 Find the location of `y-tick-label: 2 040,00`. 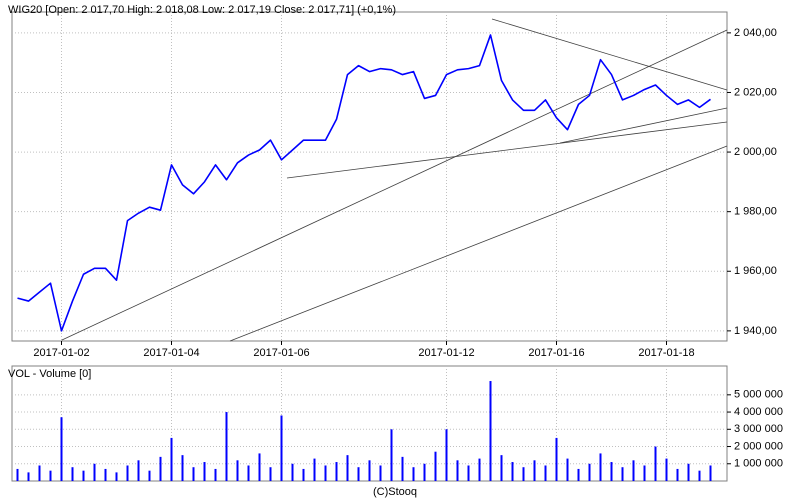

y-tick-label: 2 040,00 is located at coordinates (755, 33).